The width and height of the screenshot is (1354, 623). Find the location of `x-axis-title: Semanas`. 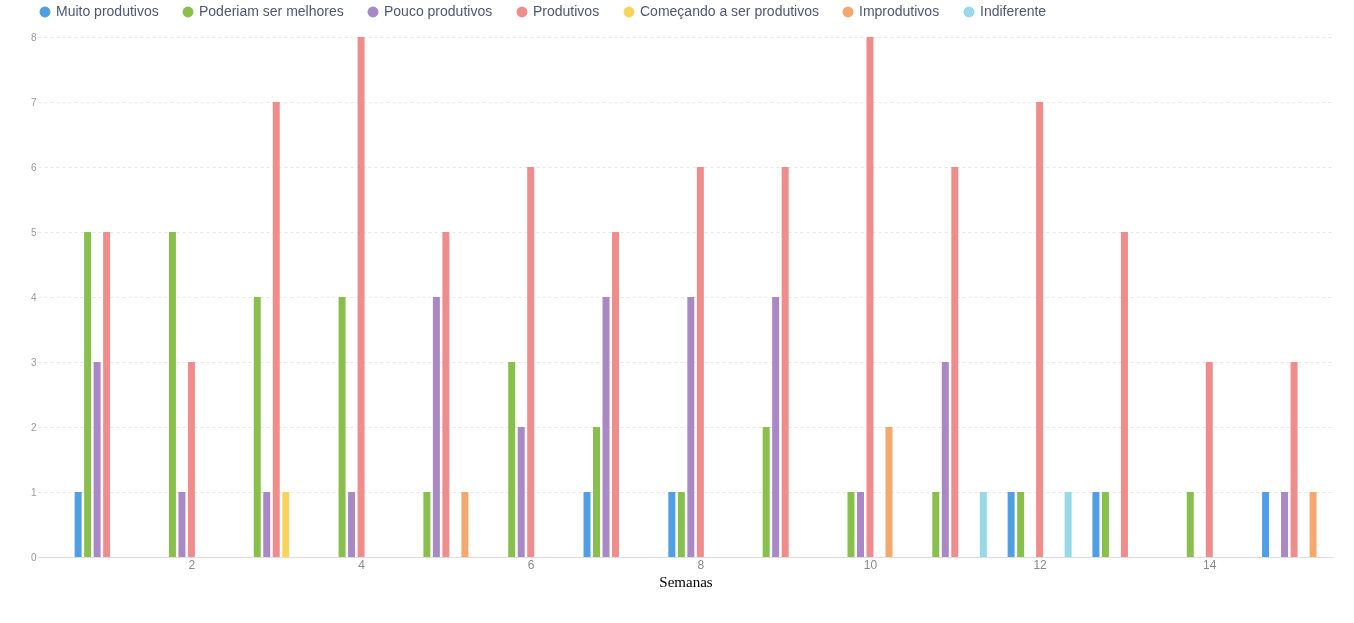

x-axis-title: Semanas is located at coordinates (686, 581).